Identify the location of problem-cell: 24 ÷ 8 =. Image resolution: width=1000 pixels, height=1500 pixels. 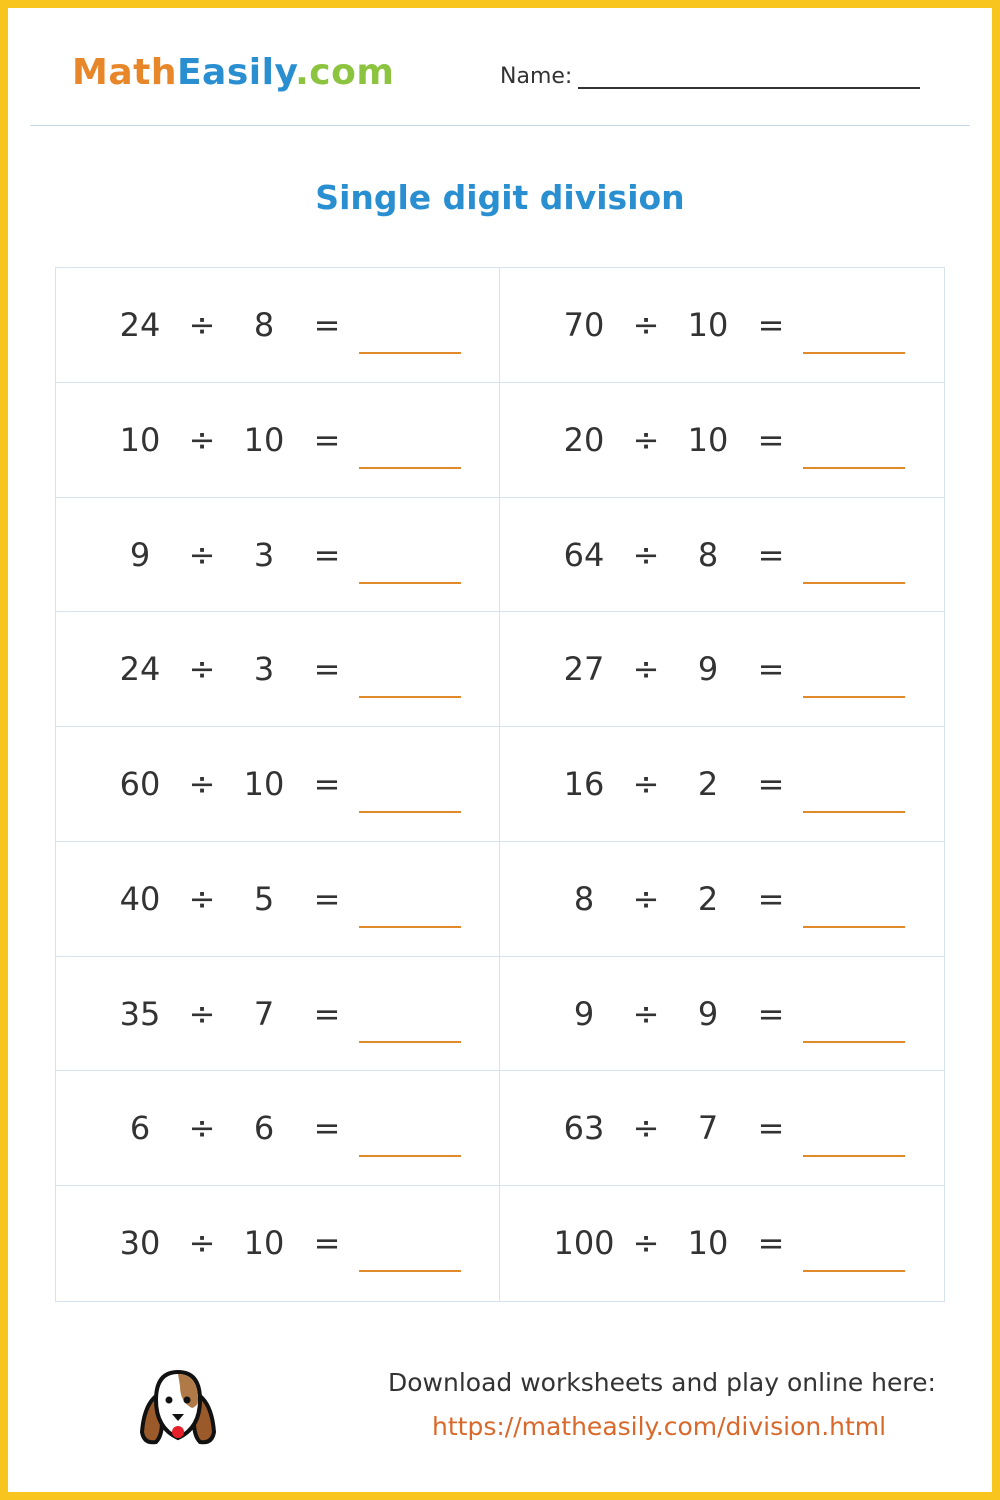
(278, 325).